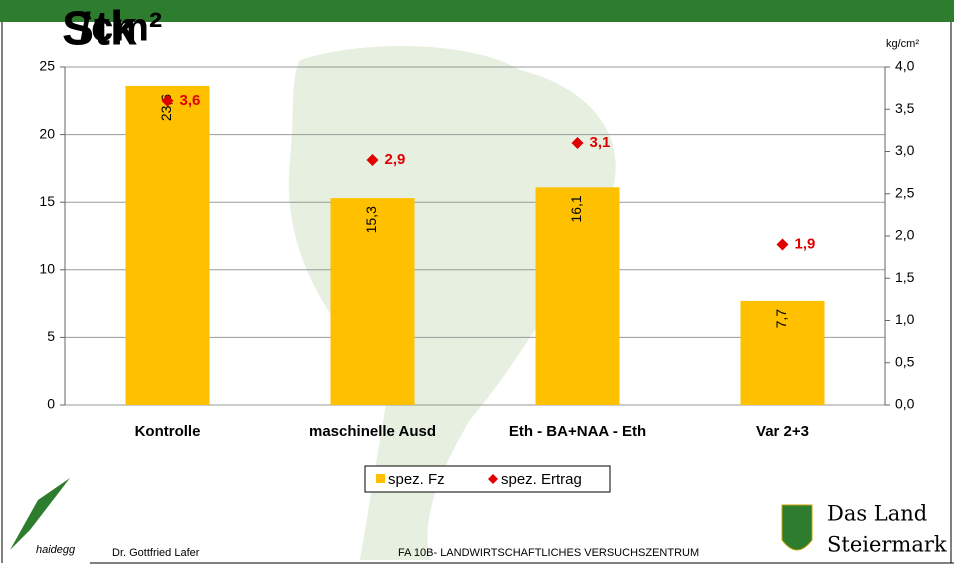 Image resolution: width=954 pixels, height=569 pixels. Describe the element at coordinates (47, 133) in the screenshot. I see `y-tick-label: 20` at that location.